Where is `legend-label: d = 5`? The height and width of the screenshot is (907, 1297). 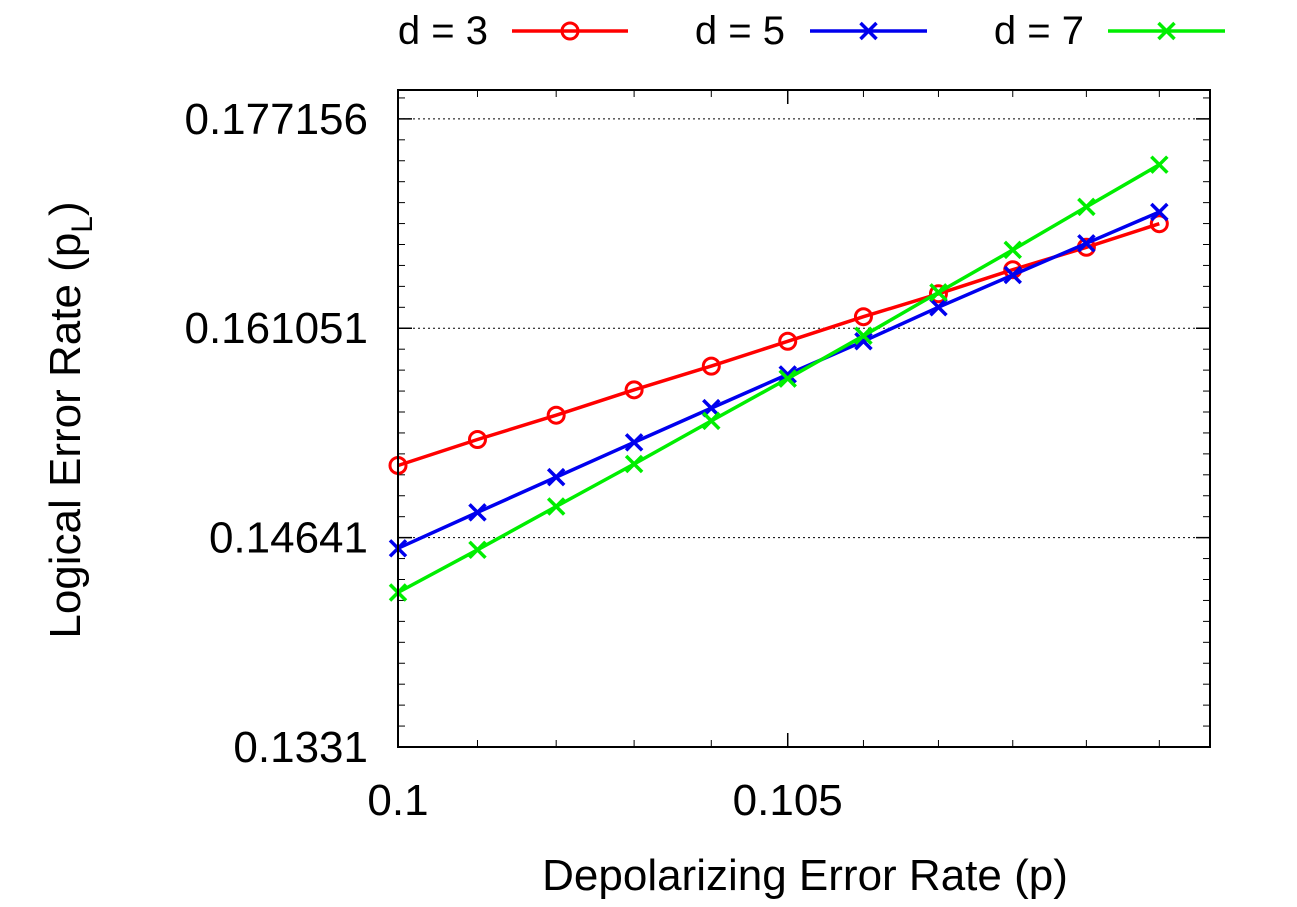
legend-label: d = 5 is located at coordinates (740, 31).